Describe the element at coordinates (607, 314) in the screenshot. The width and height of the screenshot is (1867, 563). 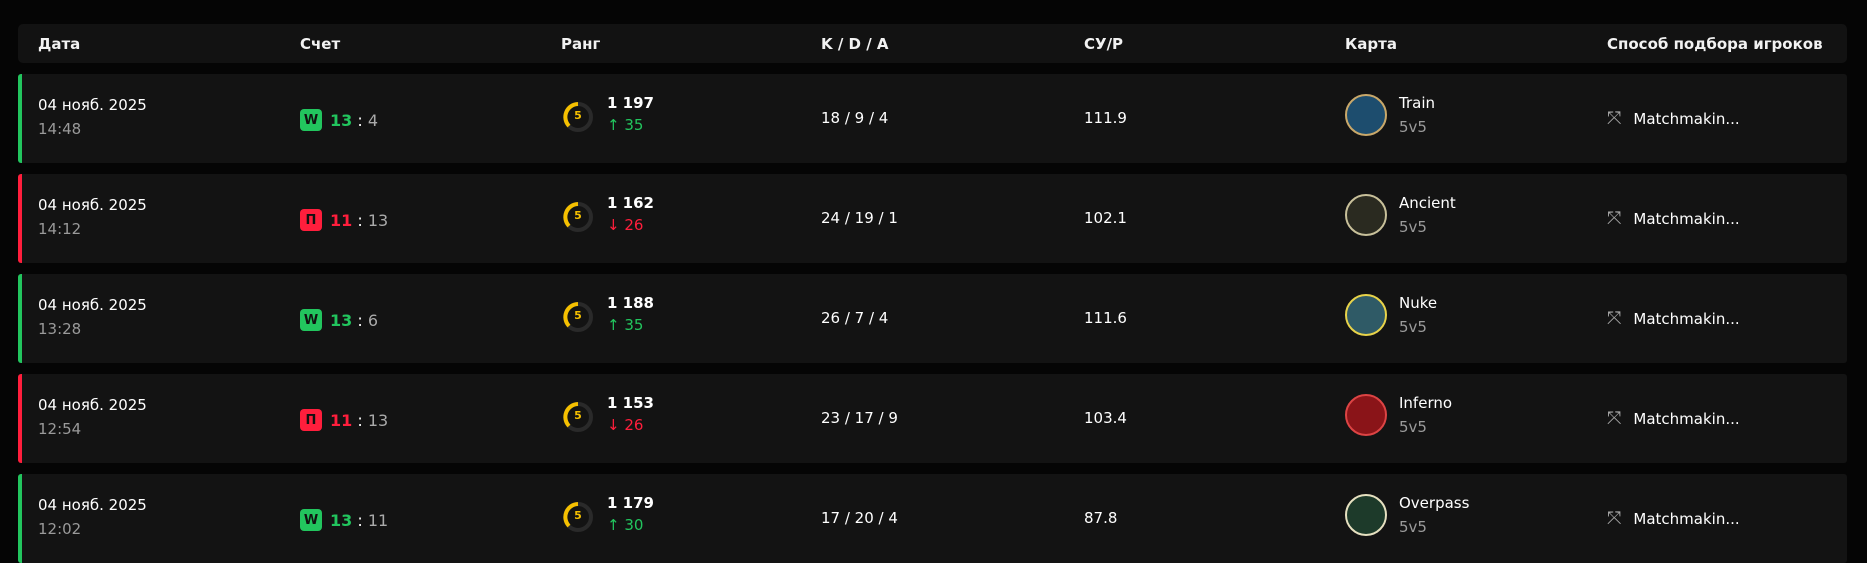
I see `rank-cell: 5 1 188 ↑ 35` at that location.